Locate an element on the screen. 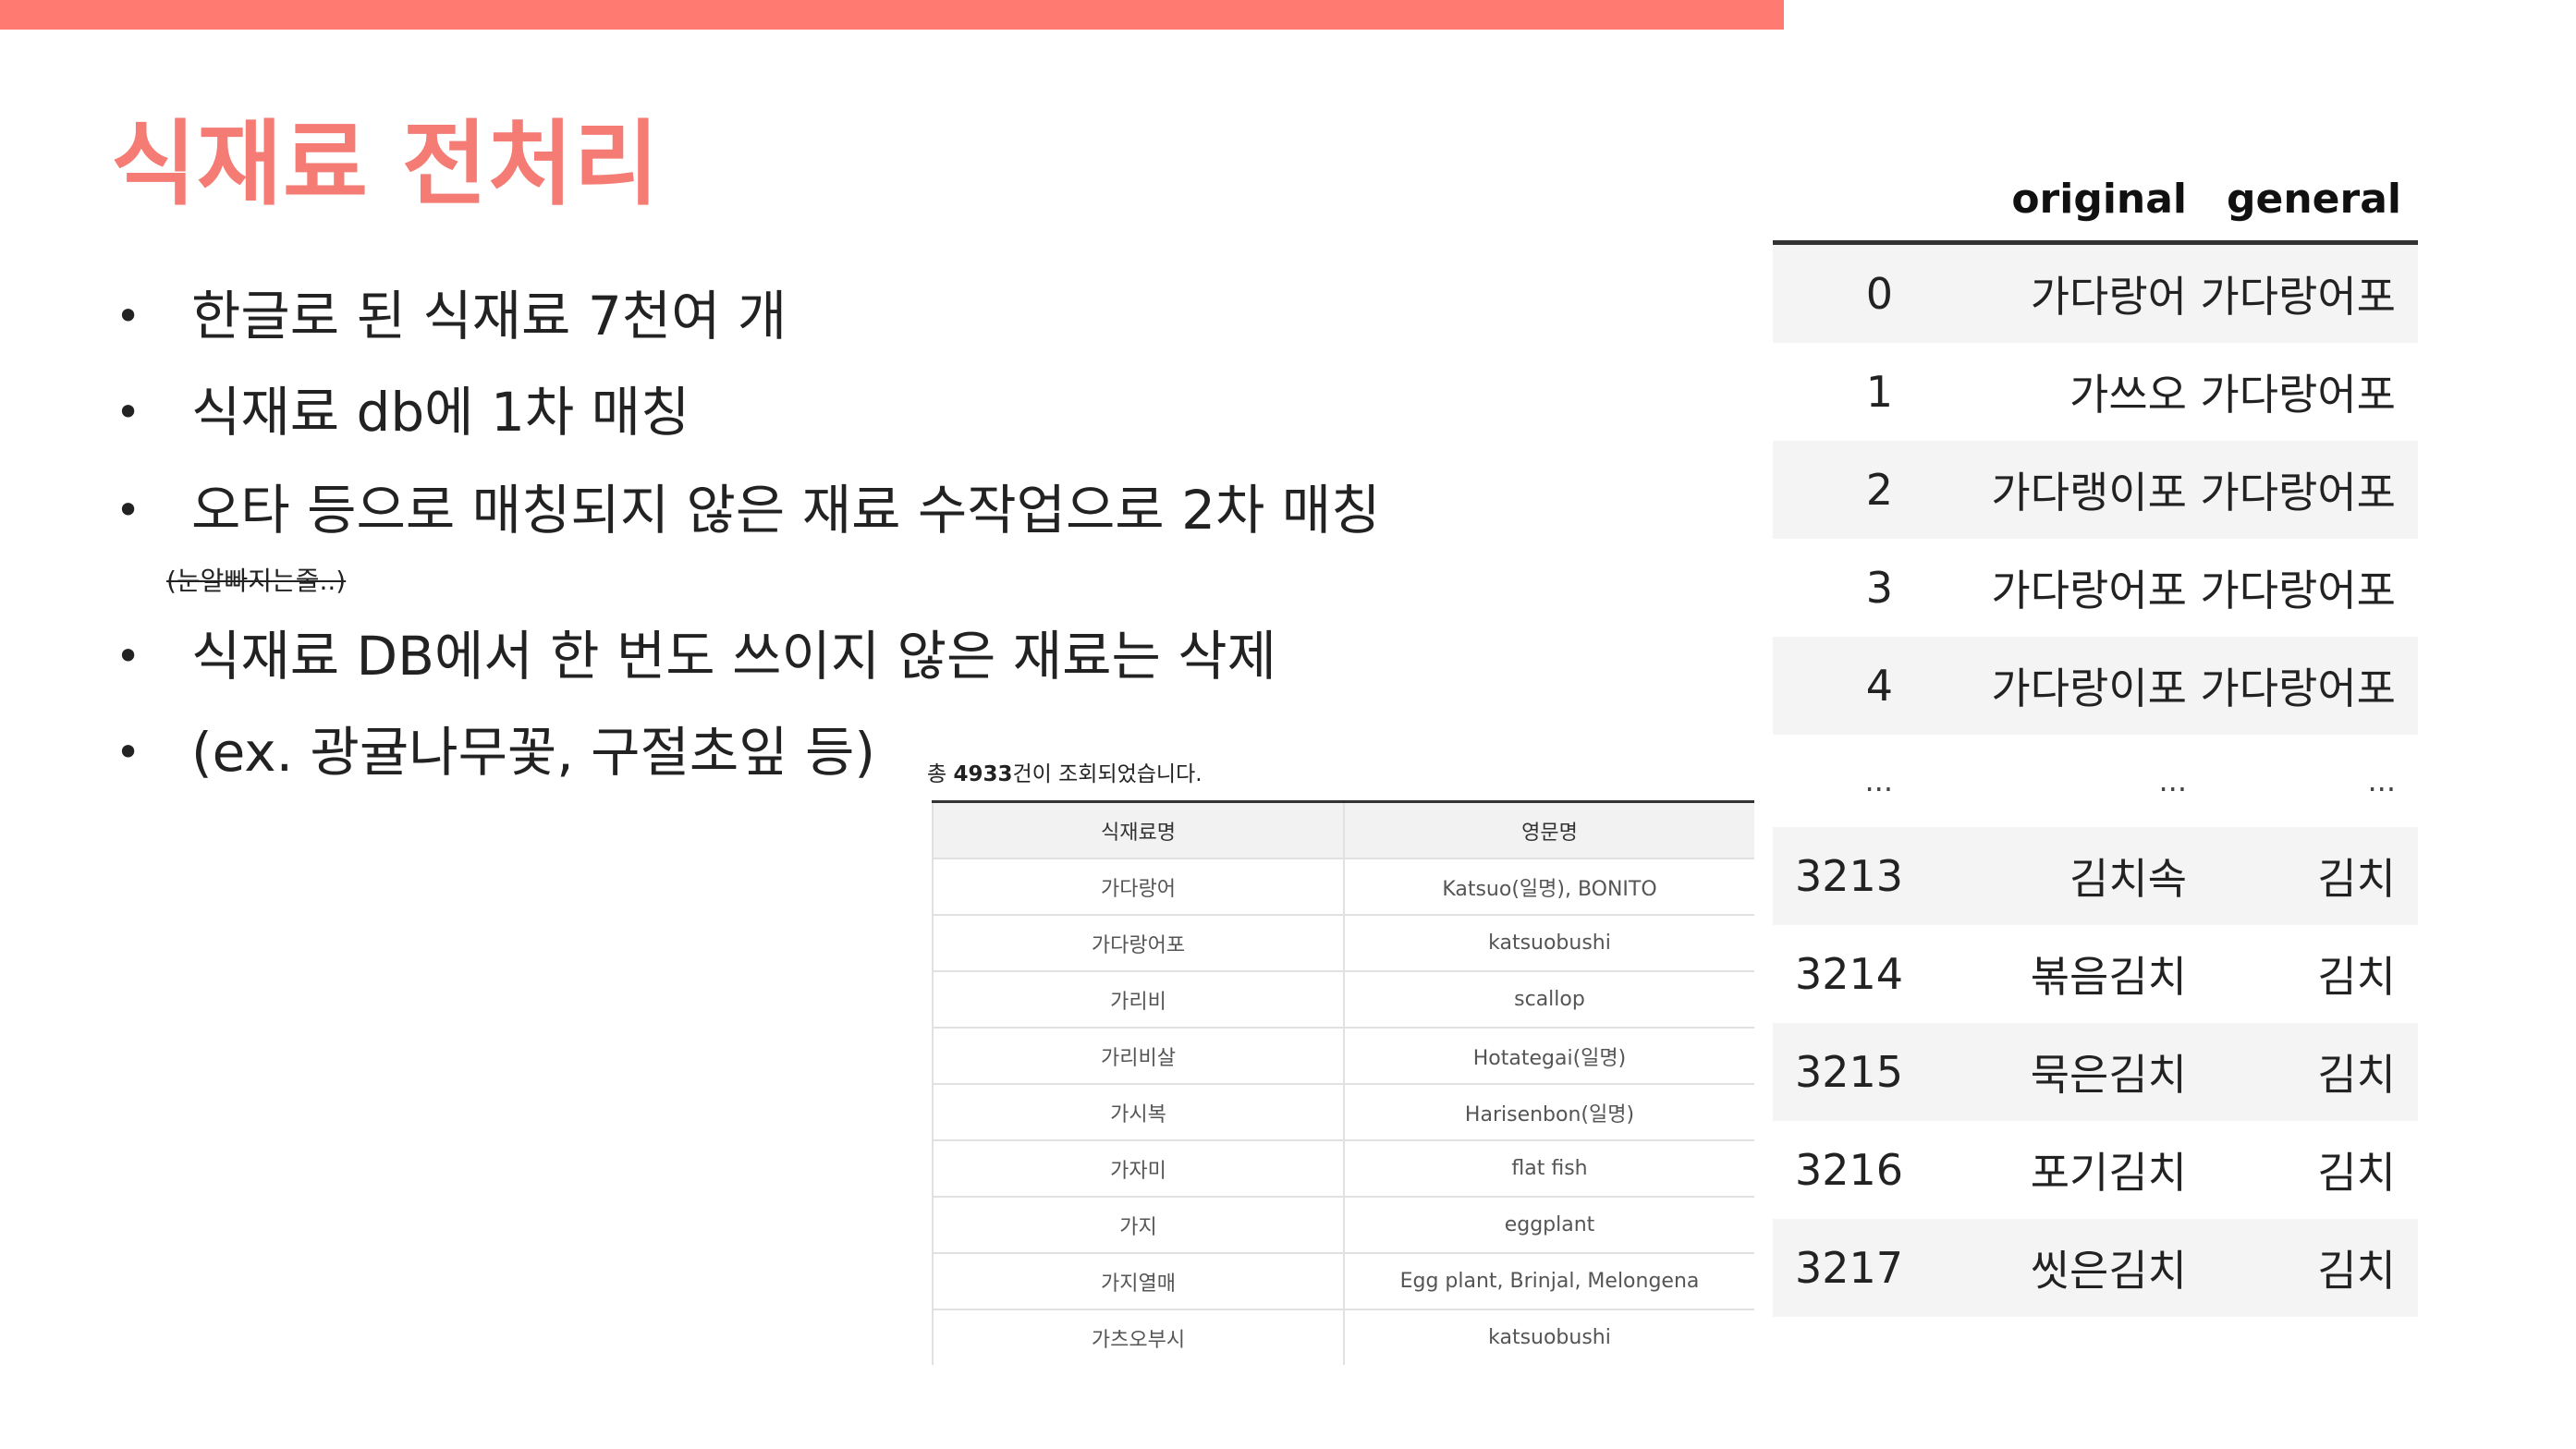 The width and height of the screenshot is (2576, 1449). bullet-item: • 한글로 된 식재료 7천여 개 is located at coordinates (451, 316).